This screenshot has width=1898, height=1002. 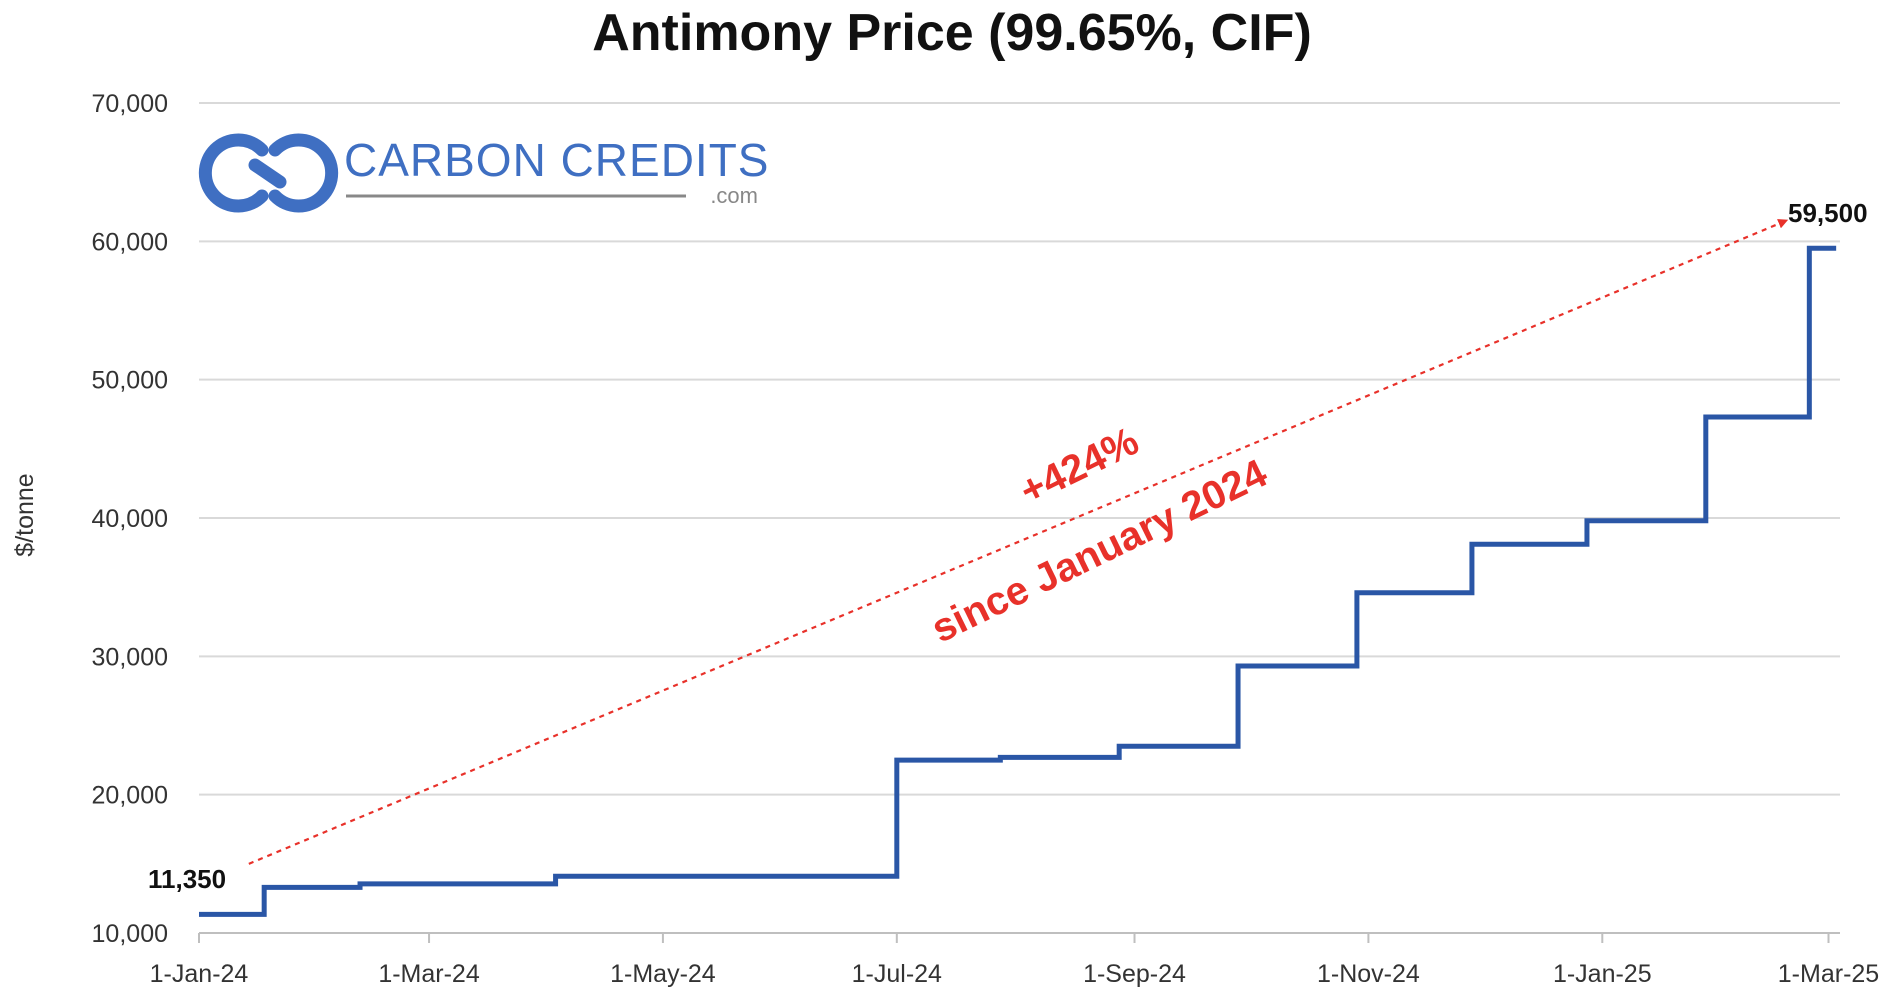 What do you see at coordinates (25, 514) in the screenshot?
I see `y-axis-label: $/tonne` at bounding box center [25, 514].